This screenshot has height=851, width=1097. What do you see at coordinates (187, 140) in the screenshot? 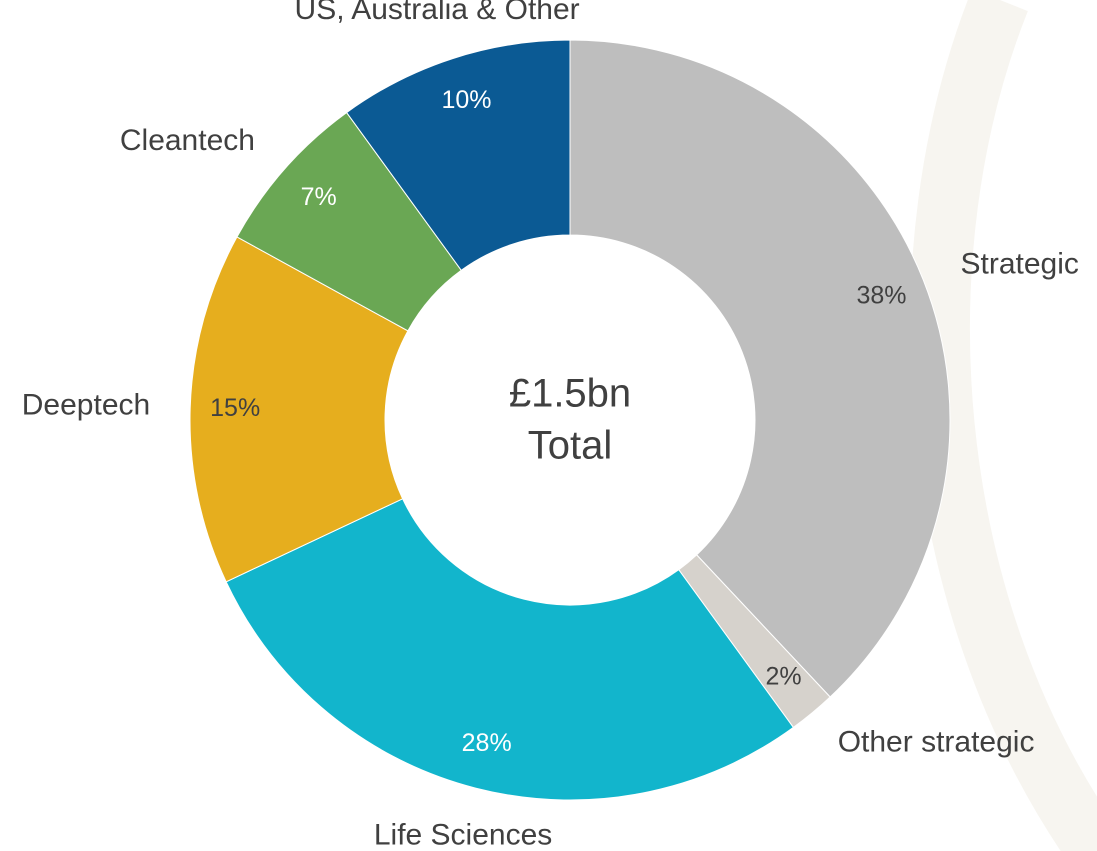
I see `category-label: Cleantech` at bounding box center [187, 140].